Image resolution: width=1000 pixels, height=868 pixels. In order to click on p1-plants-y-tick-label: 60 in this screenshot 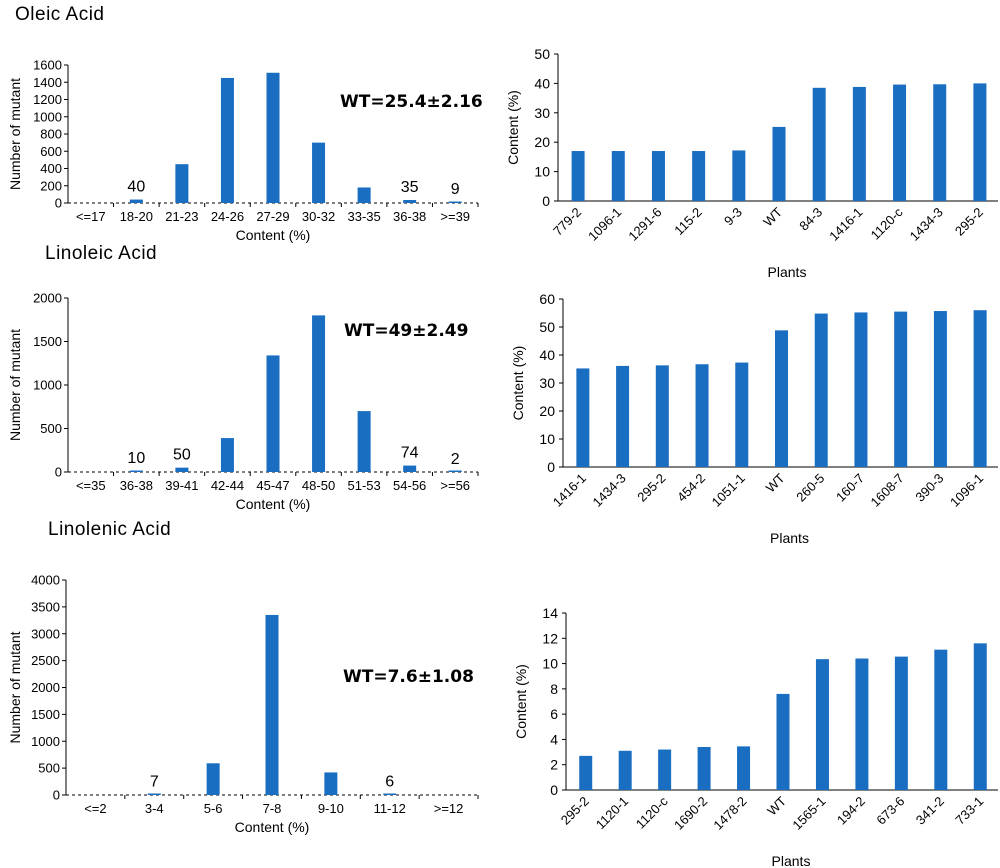, I will do `click(547, 299)`.